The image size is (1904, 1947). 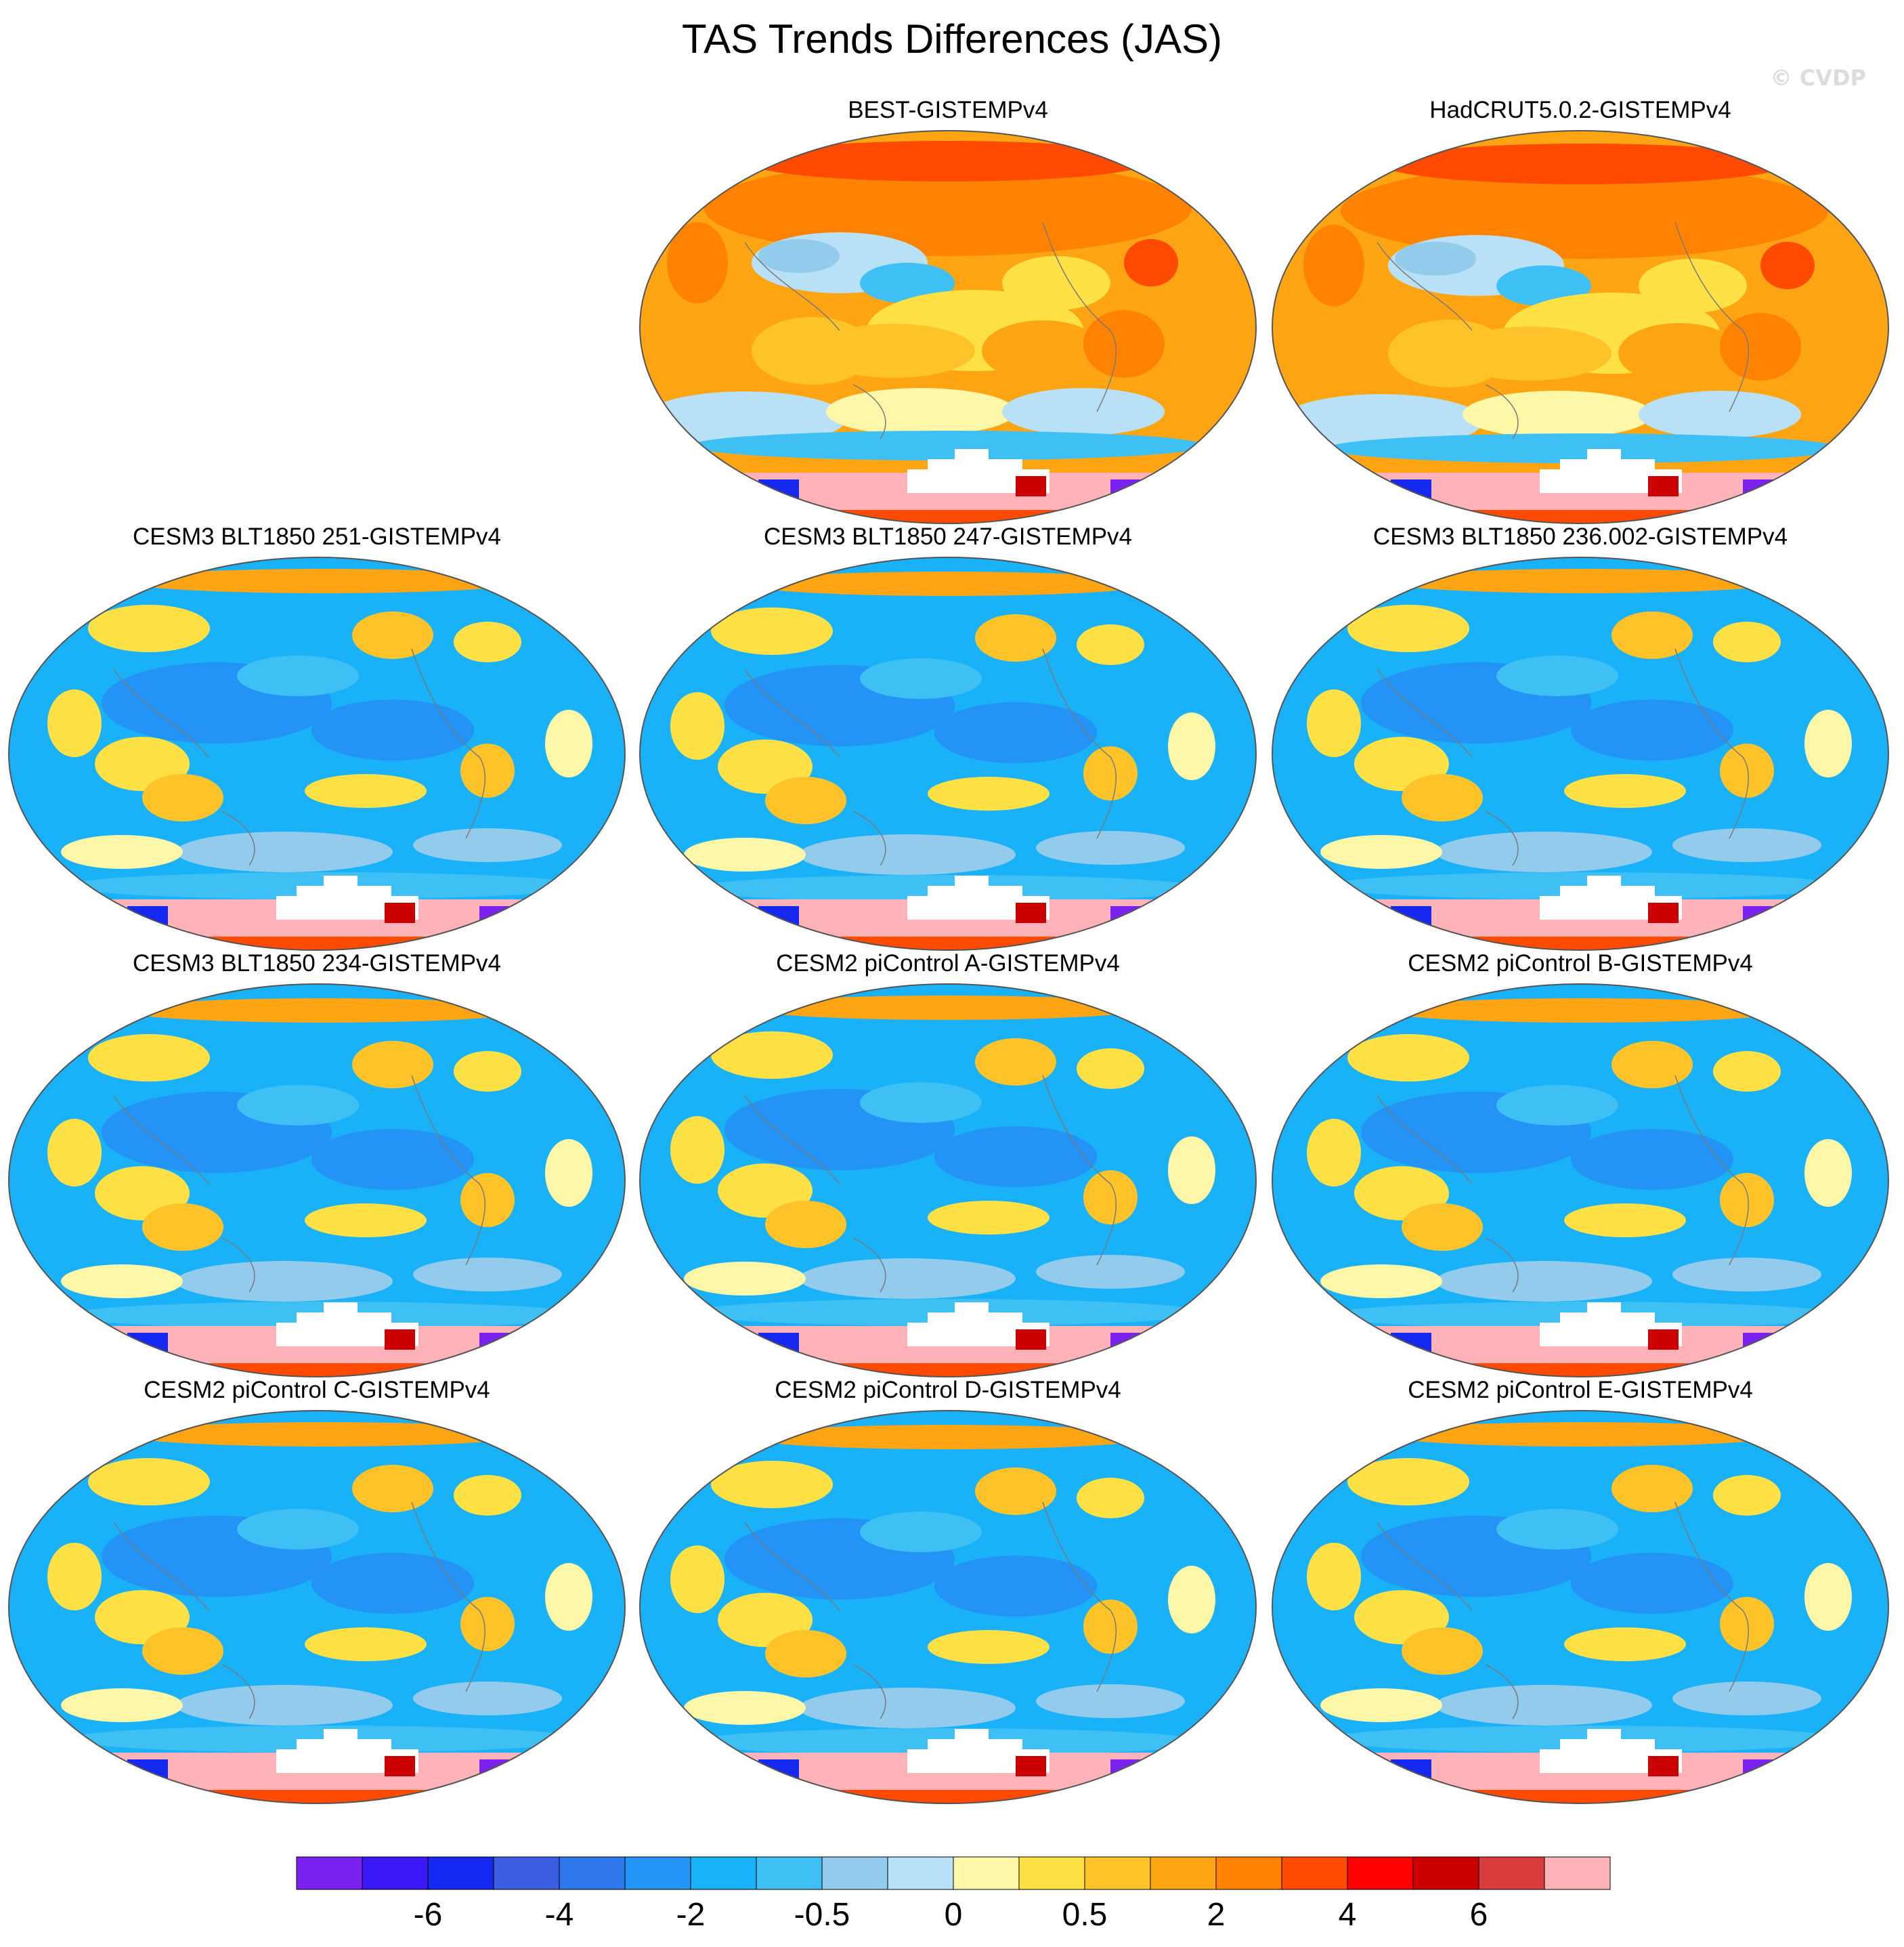 I want to click on colorbar-tick-label: 0.5, so click(x=1085, y=1915).